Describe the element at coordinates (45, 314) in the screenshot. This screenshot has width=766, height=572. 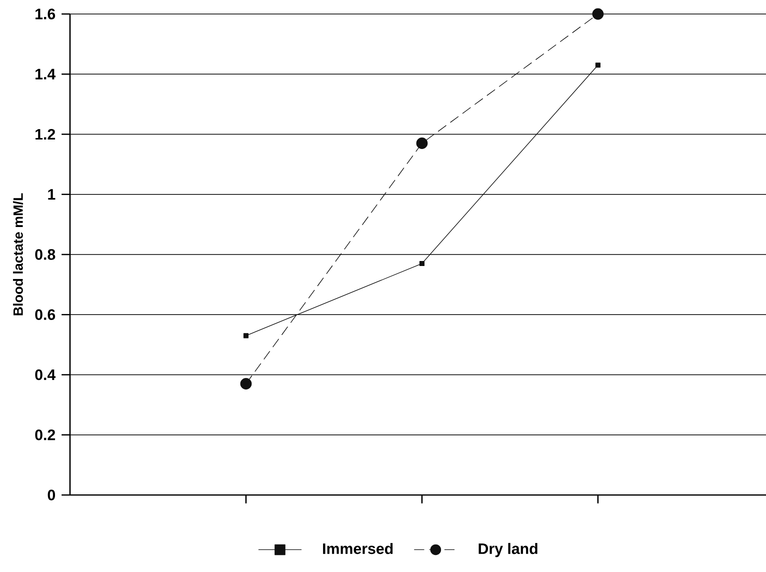
I see `y-tick-label: 0.6` at that location.